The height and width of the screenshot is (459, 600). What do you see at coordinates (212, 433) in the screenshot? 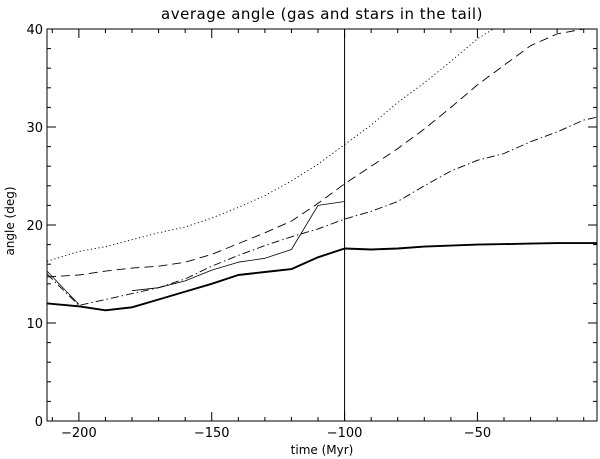
I see `x-tick-label: −150` at bounding box center [212, 433].